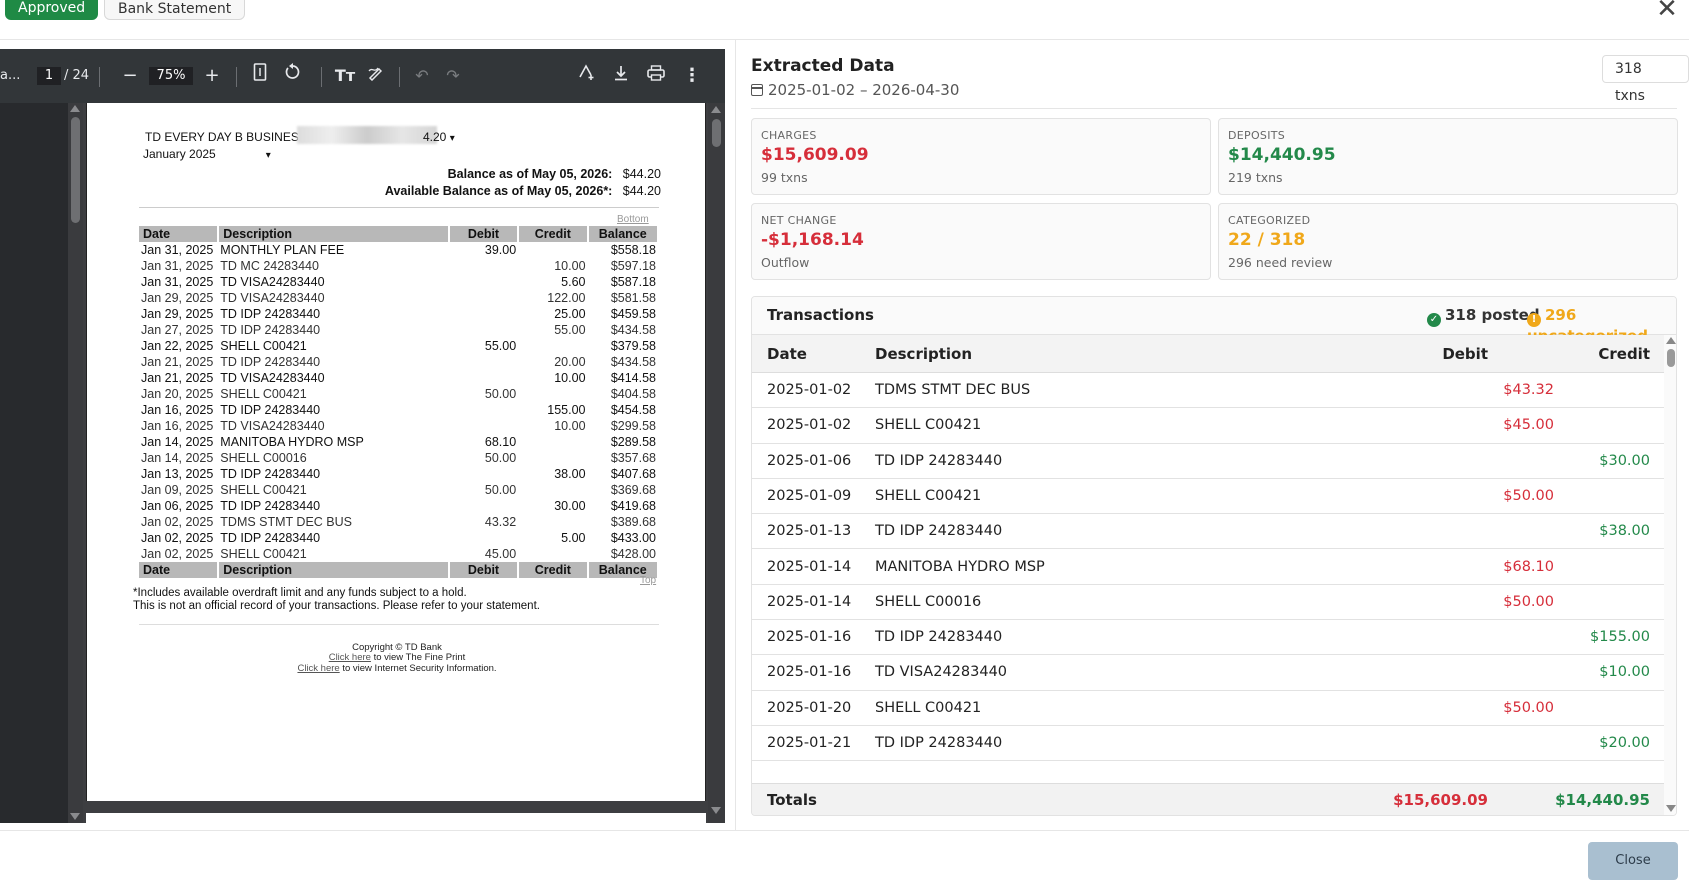 This screenshot has width=1689, height=880. Describe the element at coordinates (293, 76) in the screenshot. I see `rotate-icon` at that location.